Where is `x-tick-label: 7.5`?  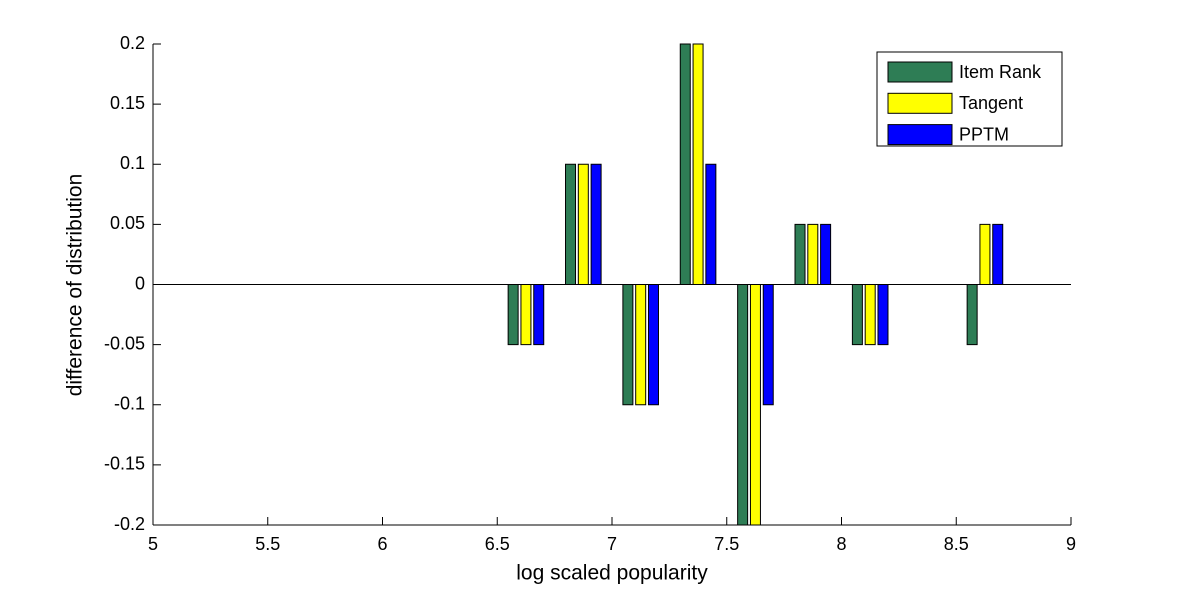 x-tick-label: 7.5 is located at coordinates (726, 544).